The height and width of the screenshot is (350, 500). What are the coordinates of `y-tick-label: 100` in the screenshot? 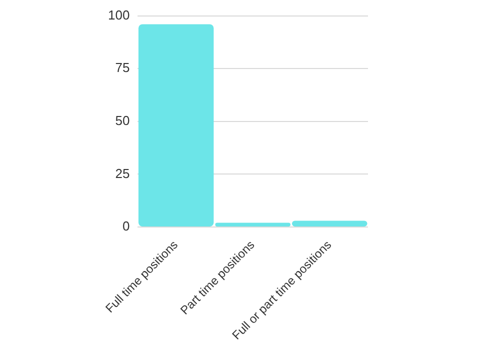 It's located at (119, 14).